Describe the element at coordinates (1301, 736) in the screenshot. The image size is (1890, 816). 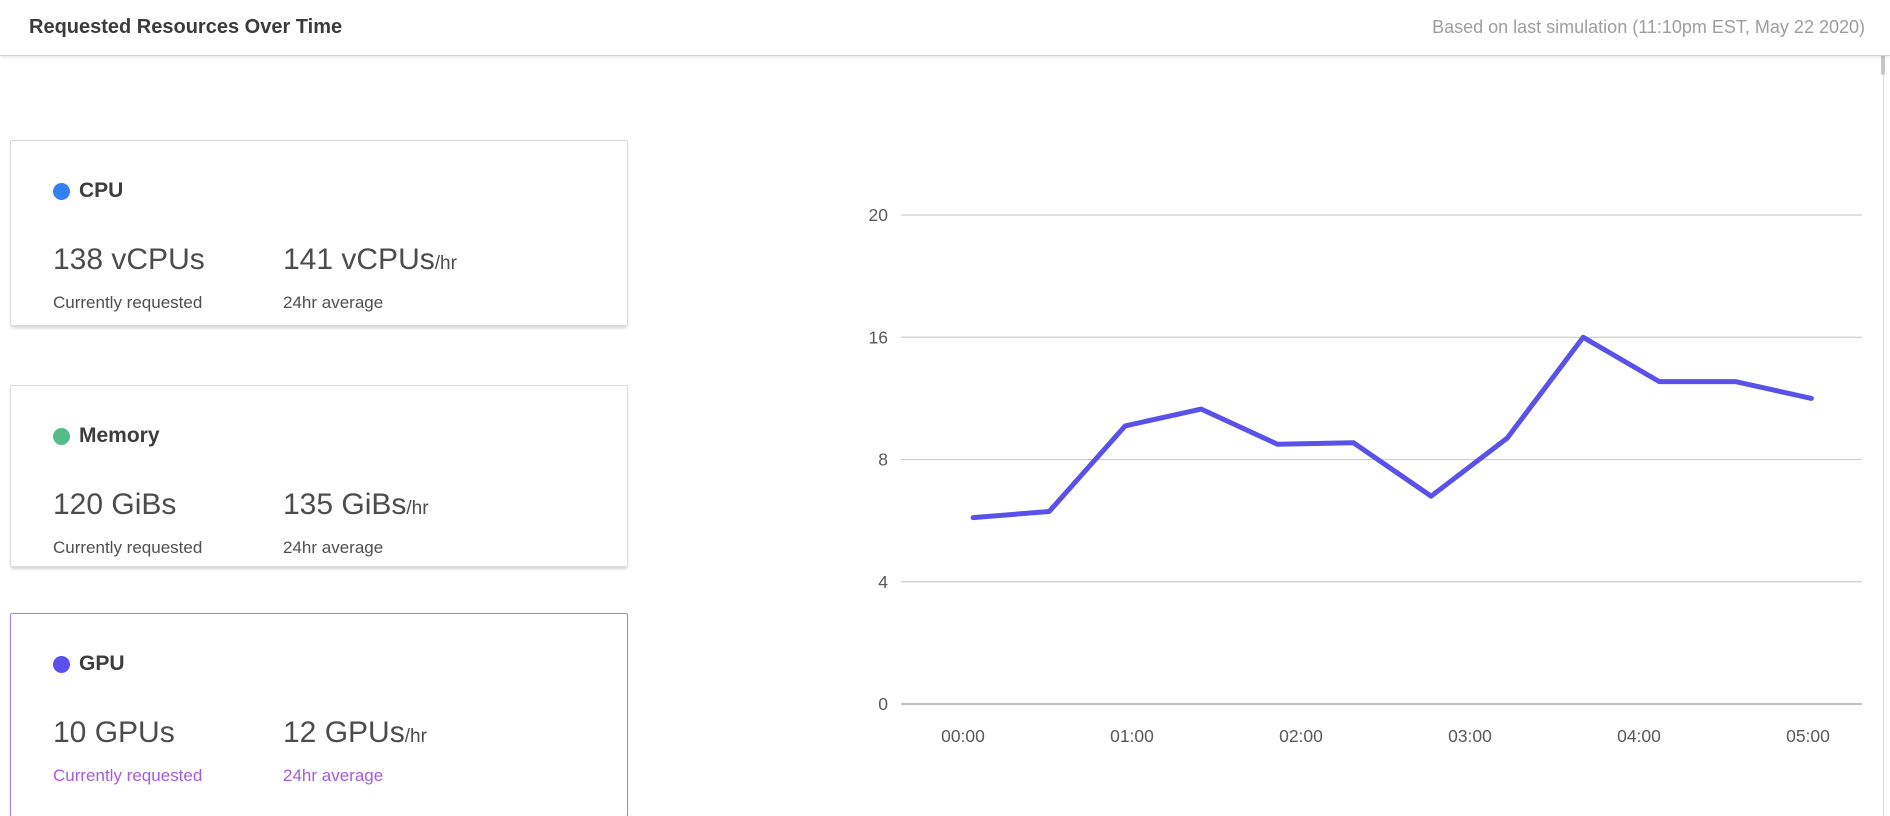
I see `x-axis-tick-label-02:00: 02:00` at that location.